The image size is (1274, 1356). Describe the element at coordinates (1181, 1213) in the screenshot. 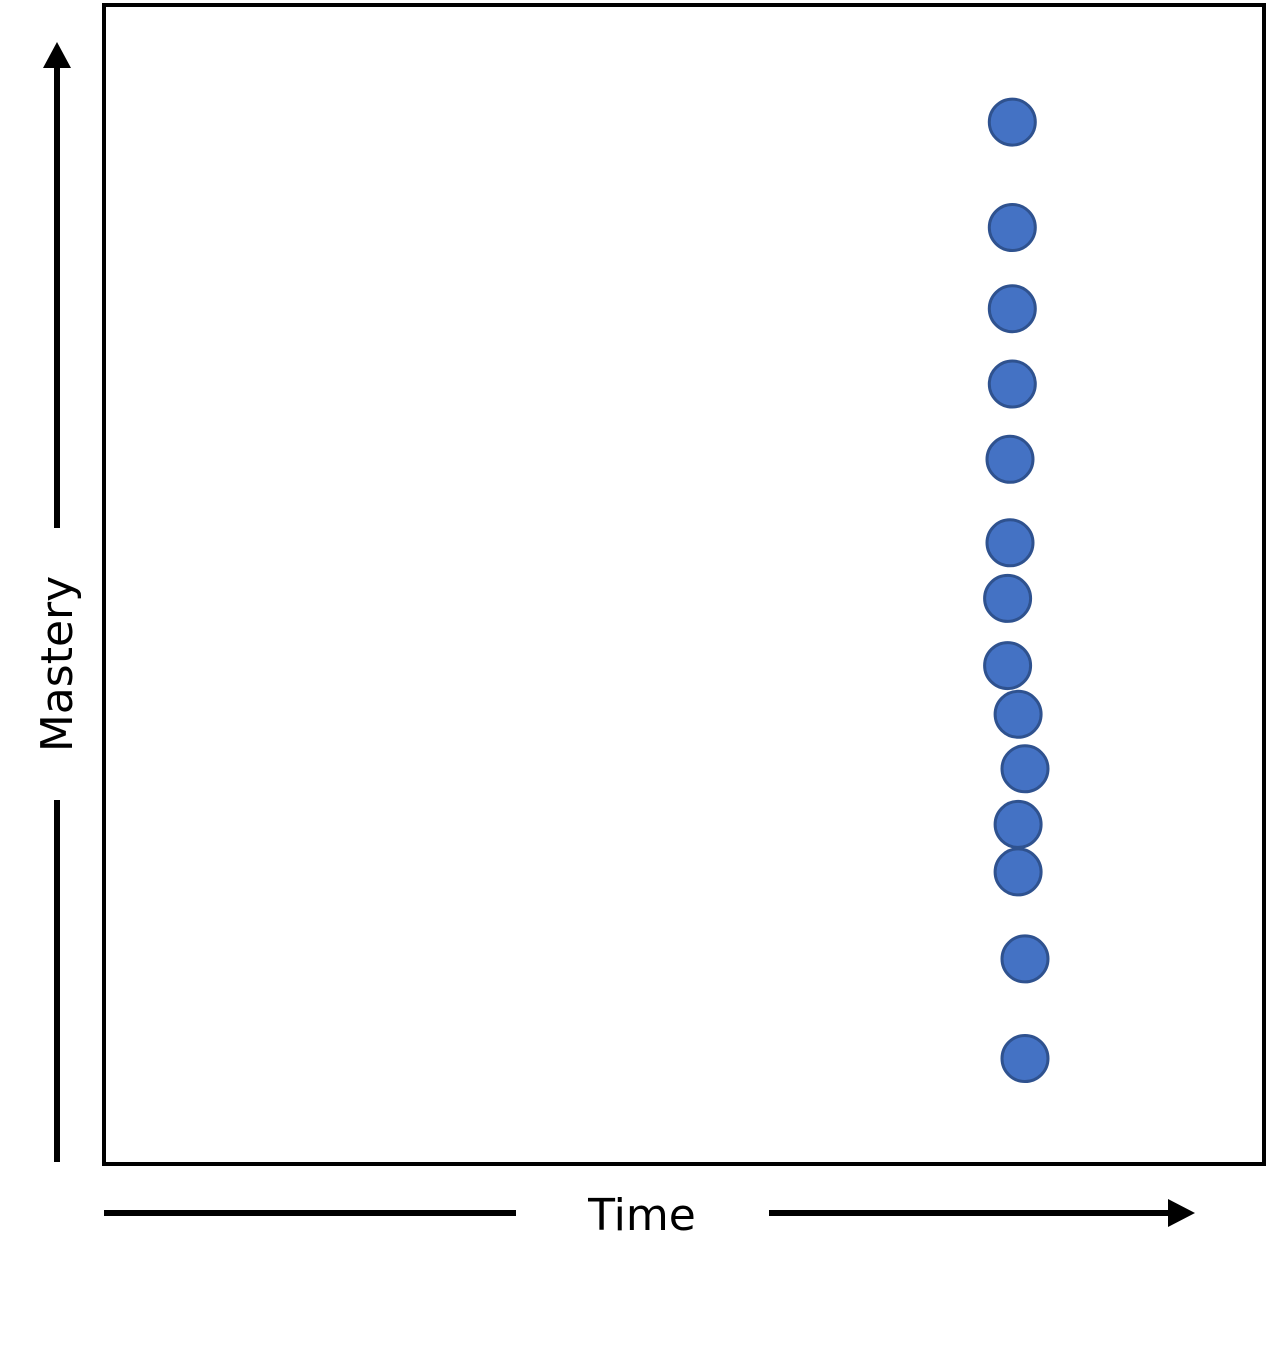

I see `x-axis-arrowhead` at that location.